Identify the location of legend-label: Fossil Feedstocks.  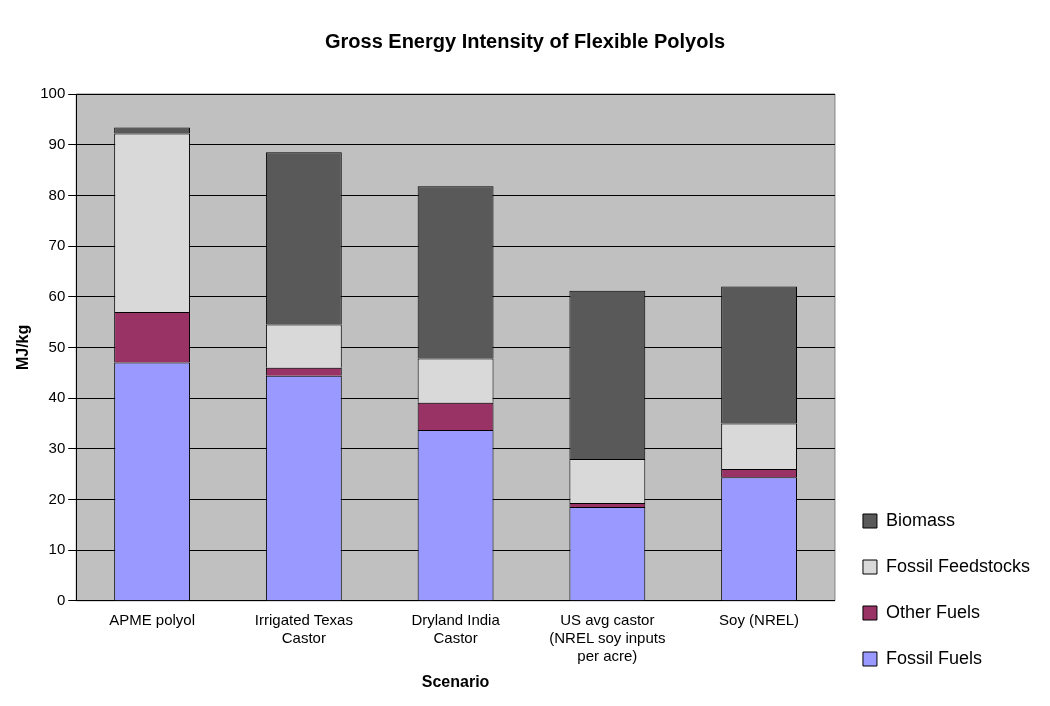
(957, 565).